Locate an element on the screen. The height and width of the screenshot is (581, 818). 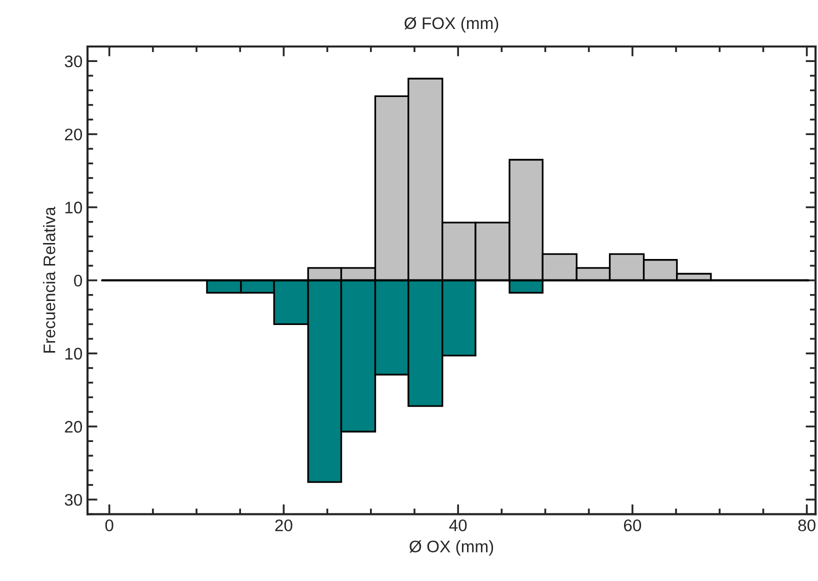
x-tick-label: 0 is located at coordinates (109, 525).